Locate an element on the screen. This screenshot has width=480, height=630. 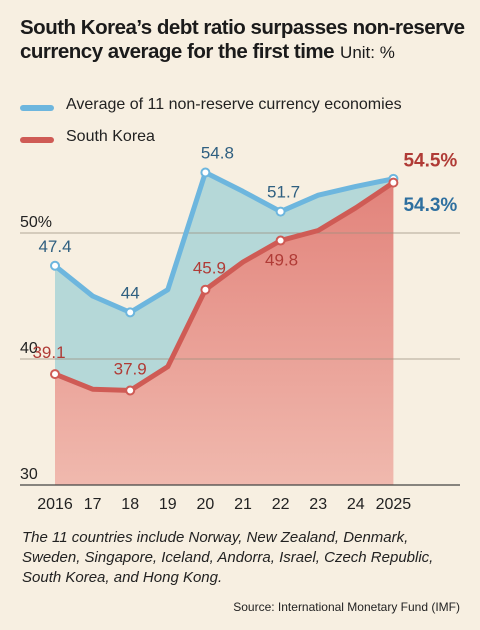
legend-swatch-average is located at coordinates (37, 108).